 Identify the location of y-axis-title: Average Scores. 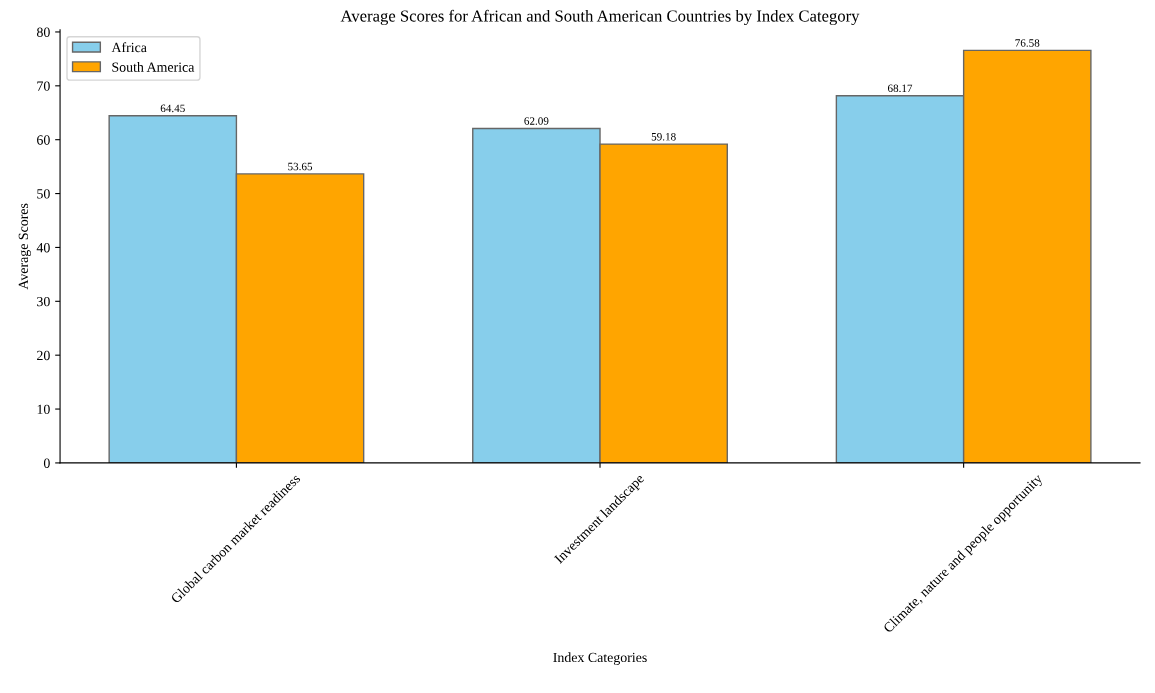
(24, 246).